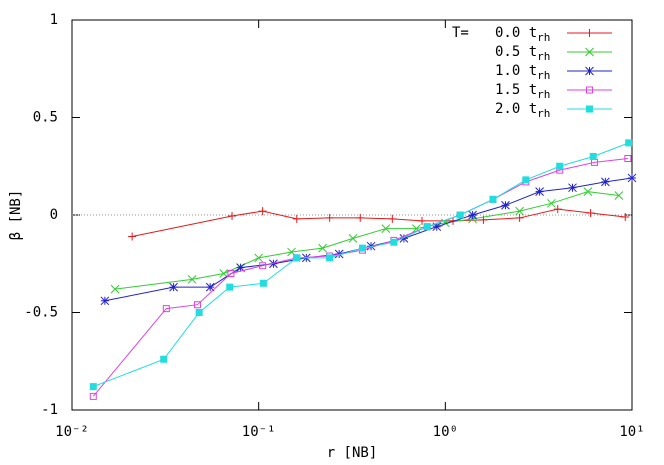 This screenshot has width=664, height=465. Describe the element at coordinates (54, 215) in the screenshot. I see `y-tick-label: 0` at that location.